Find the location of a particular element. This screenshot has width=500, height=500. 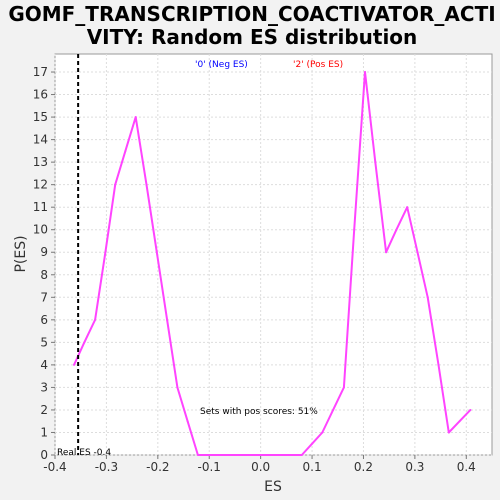

legend-entry-neg-es: '0' (Neg ES) is located at coordinates (221, 65).